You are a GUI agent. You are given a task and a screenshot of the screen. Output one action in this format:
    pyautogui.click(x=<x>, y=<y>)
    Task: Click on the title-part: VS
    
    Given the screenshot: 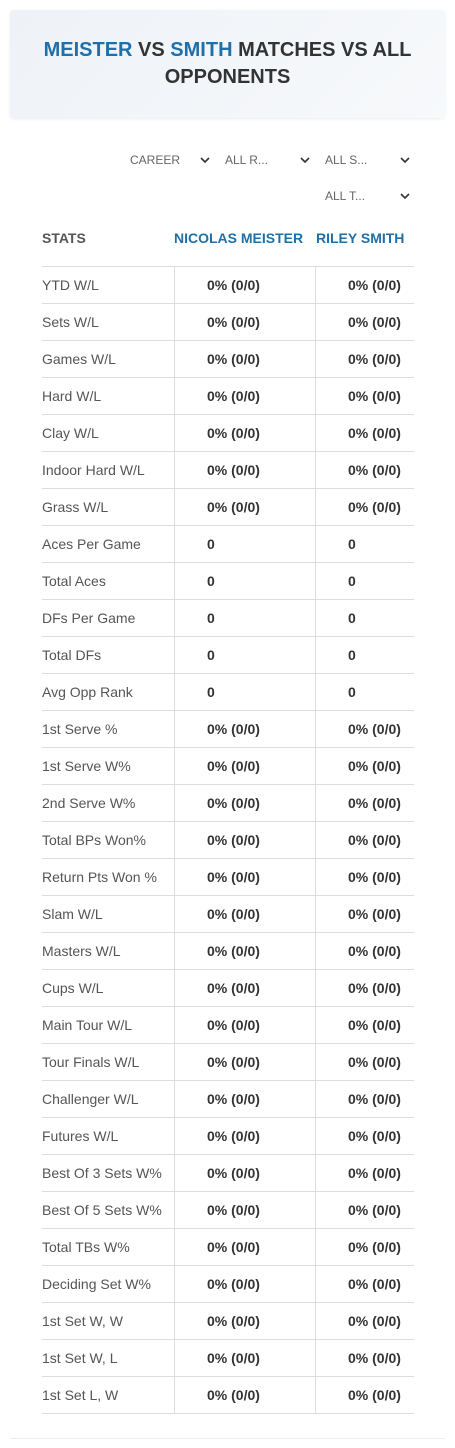 What is the action you would take?
    pyautogui.click(x=151, y=50)
    